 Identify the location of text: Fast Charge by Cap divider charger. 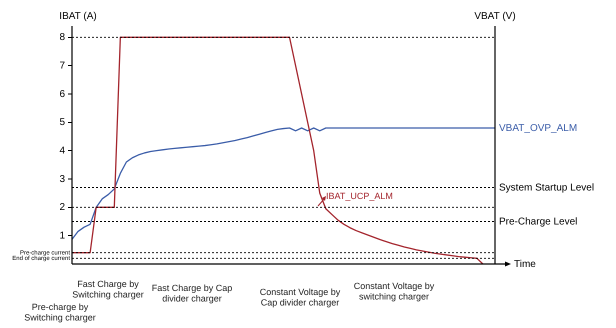
(192, 293).